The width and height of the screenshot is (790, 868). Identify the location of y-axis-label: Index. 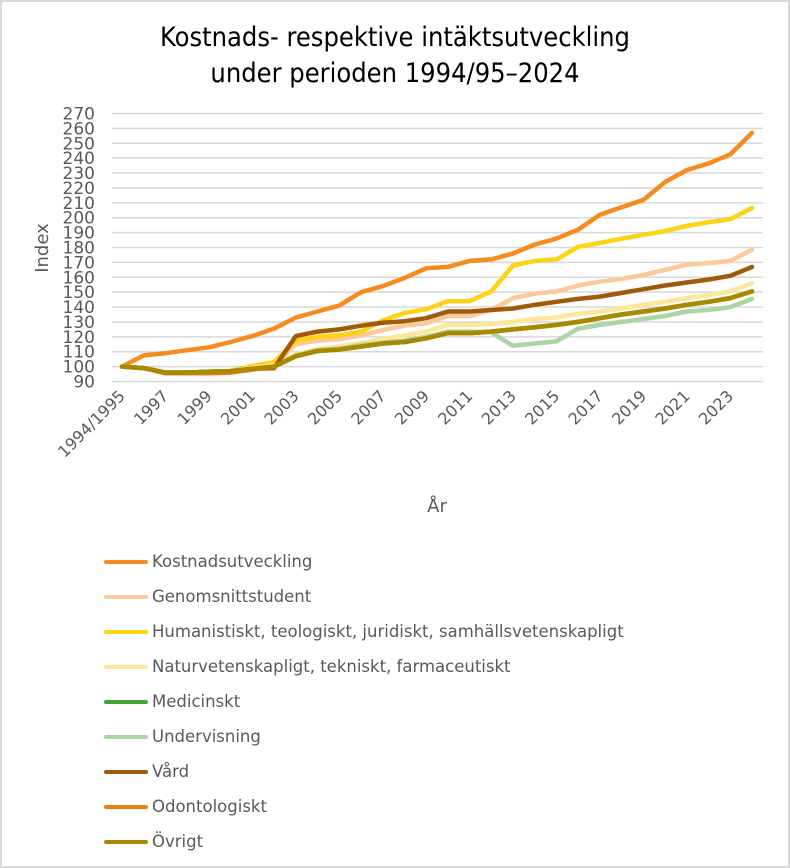
(42, 248).